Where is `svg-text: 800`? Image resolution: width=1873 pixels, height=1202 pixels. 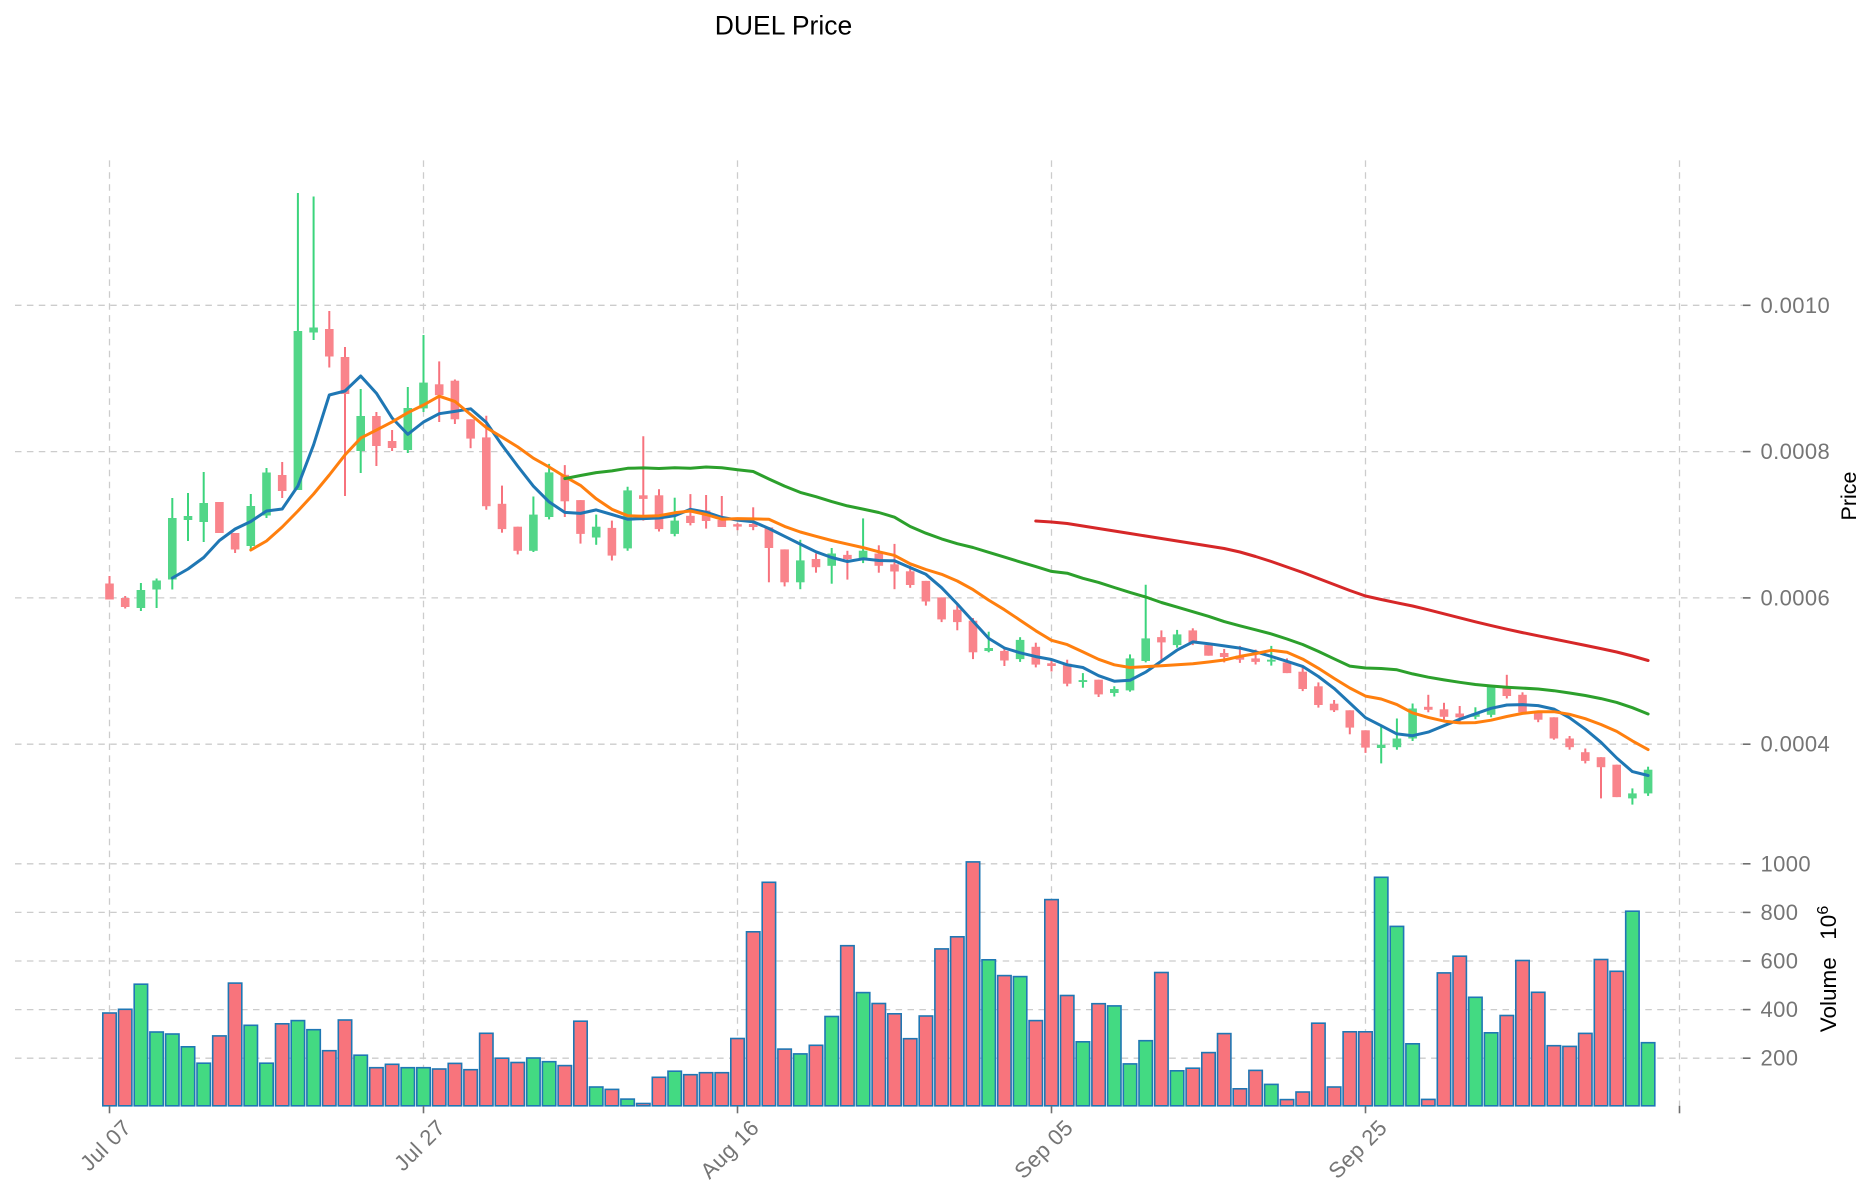
svg-text: 800 is located at coordinates (1780, 912).